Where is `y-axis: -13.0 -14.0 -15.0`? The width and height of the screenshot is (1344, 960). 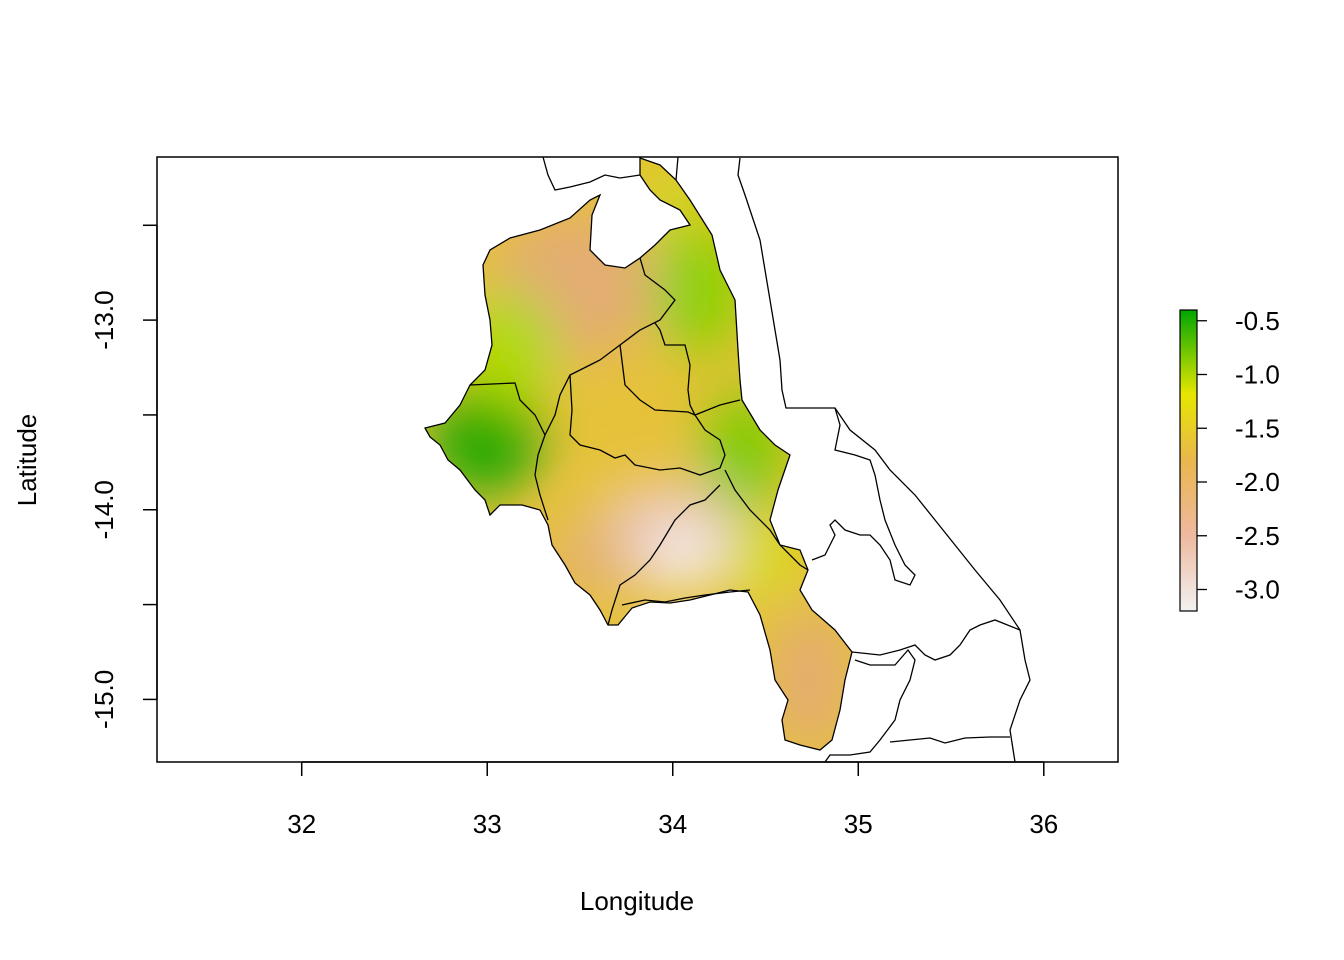
y-axis: -13.0 -14.0 -15.0 is located at coordinates (123, 476).